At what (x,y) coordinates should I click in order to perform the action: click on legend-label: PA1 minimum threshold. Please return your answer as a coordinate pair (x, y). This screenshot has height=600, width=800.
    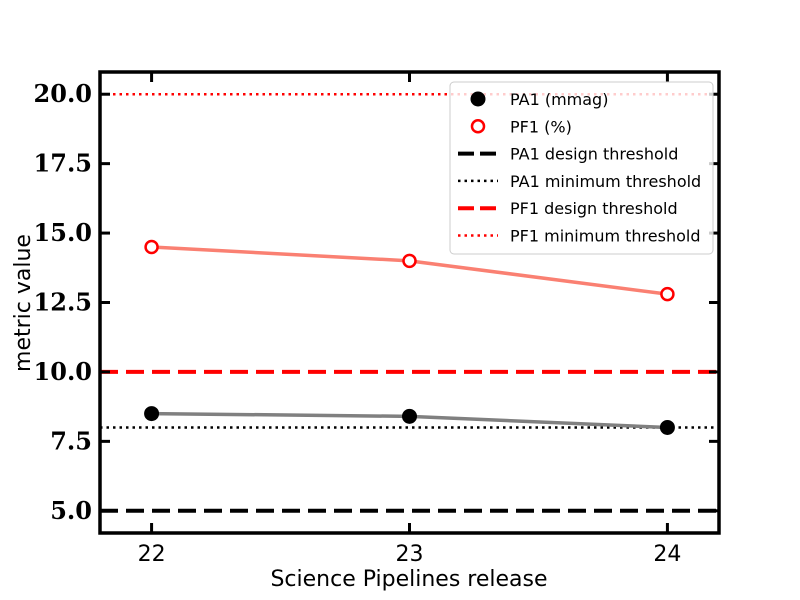
    Looking at the image, I should click on (605, 181).